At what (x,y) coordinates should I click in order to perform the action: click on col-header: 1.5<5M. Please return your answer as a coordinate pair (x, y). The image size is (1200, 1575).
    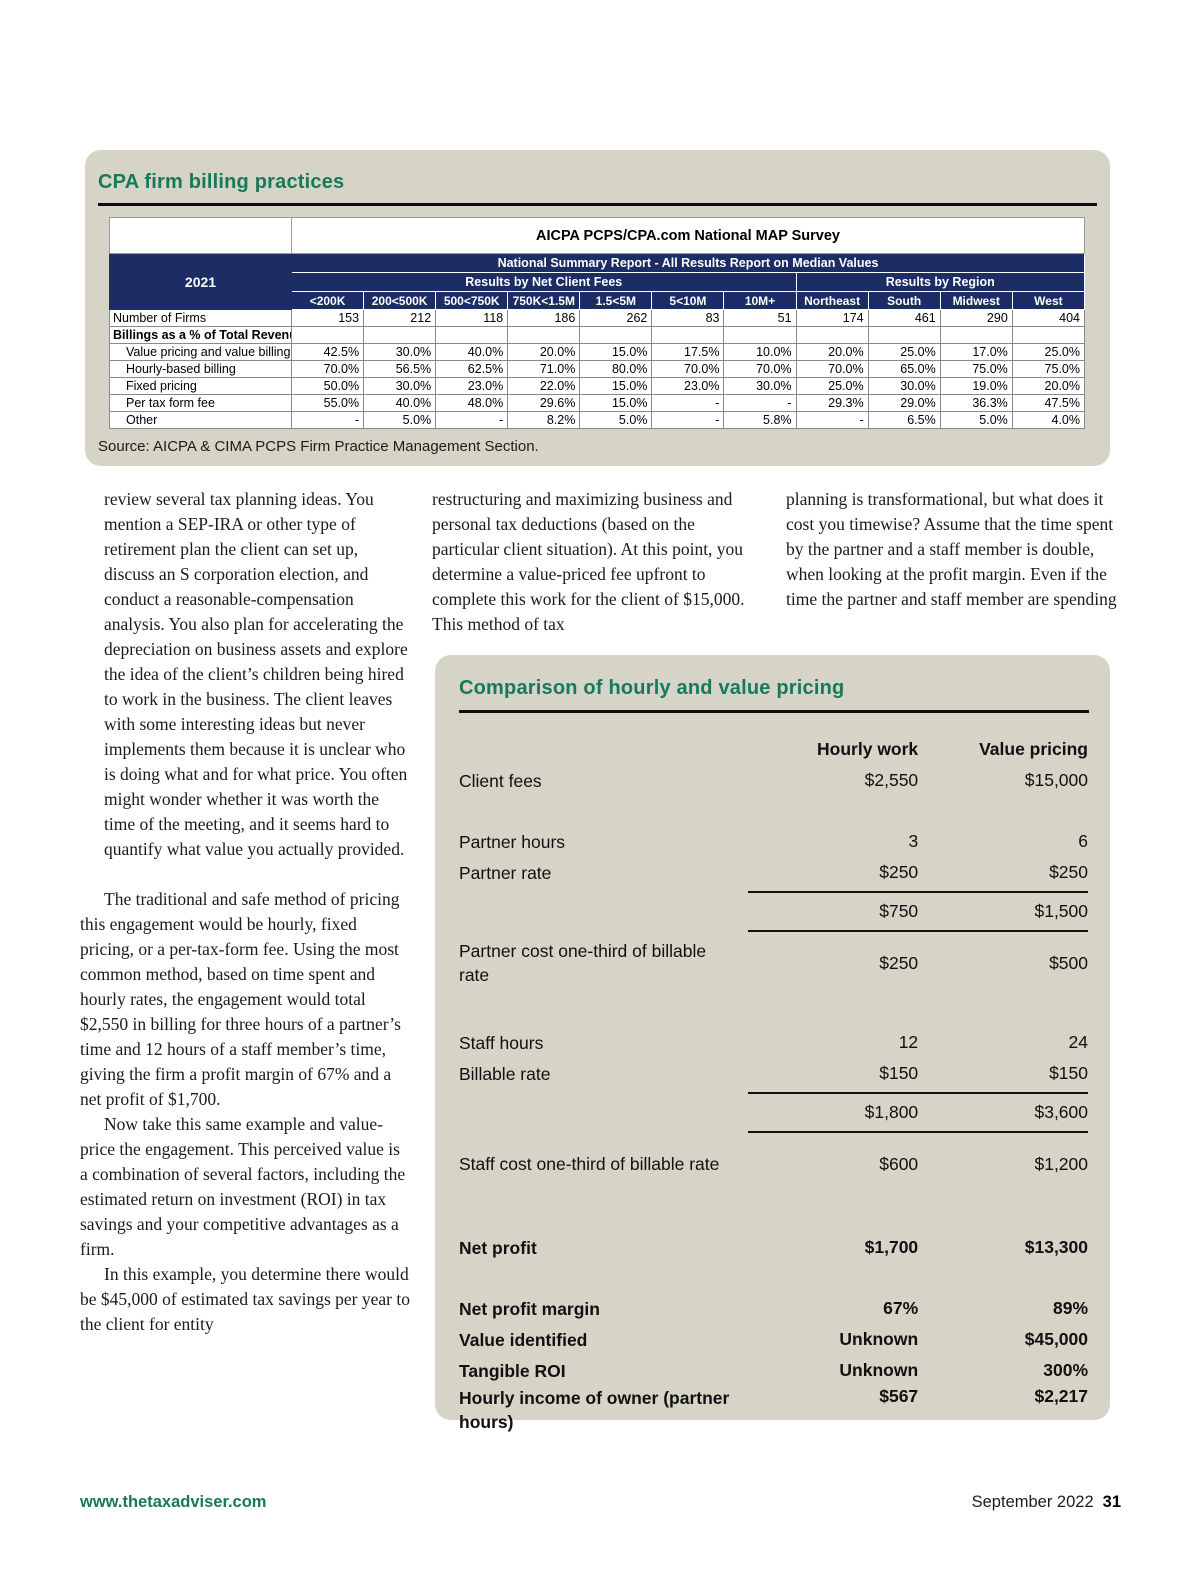
    Looking at the image, I should click on (616, 300).